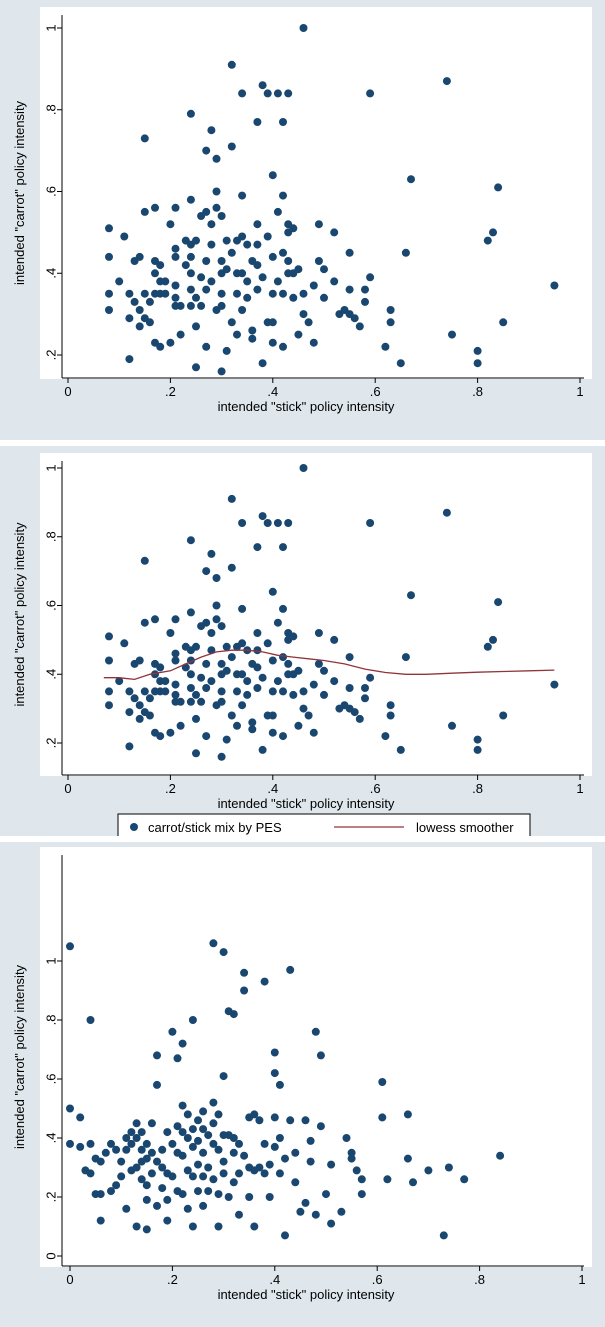 The image size is (605, 1327). Describe the element at coordinates (579, 788) in the screenshot. I see `x-tick-label: 1` at that location.